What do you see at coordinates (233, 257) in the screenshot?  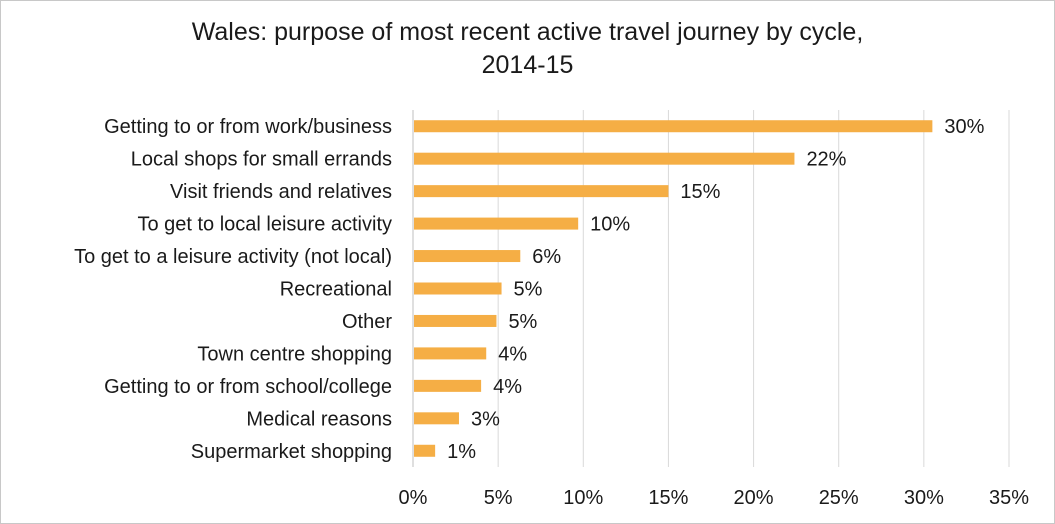 I see `category-label: To get to a leisure activity (not local)` at bounding box center [233, 257].